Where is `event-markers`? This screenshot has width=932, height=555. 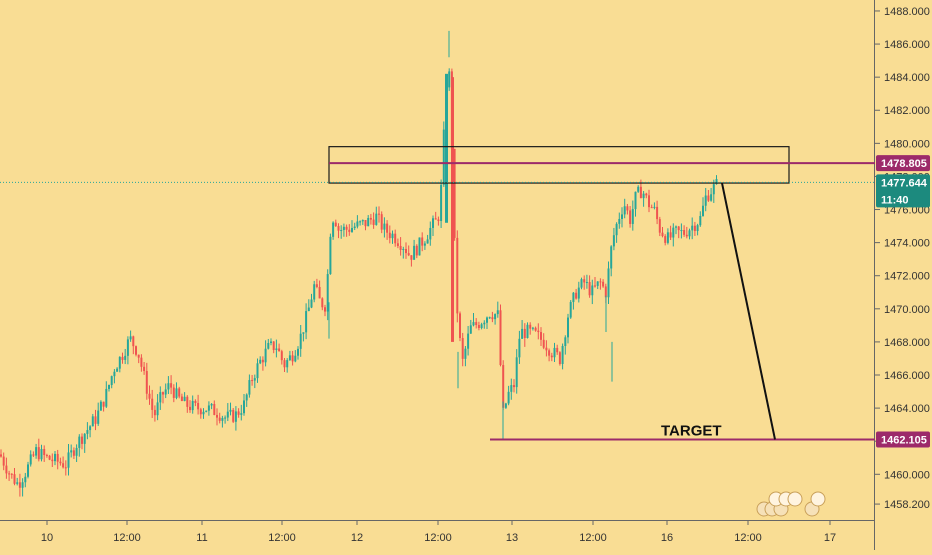
event-markers is located at coordinates (791, 504).